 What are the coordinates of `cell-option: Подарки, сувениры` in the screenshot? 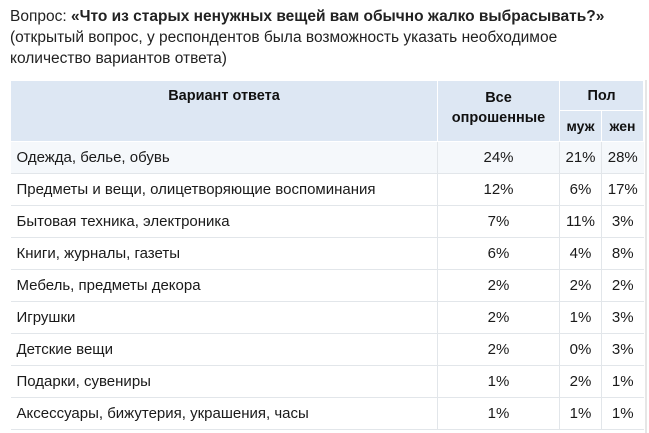 It's located at (224, 381).